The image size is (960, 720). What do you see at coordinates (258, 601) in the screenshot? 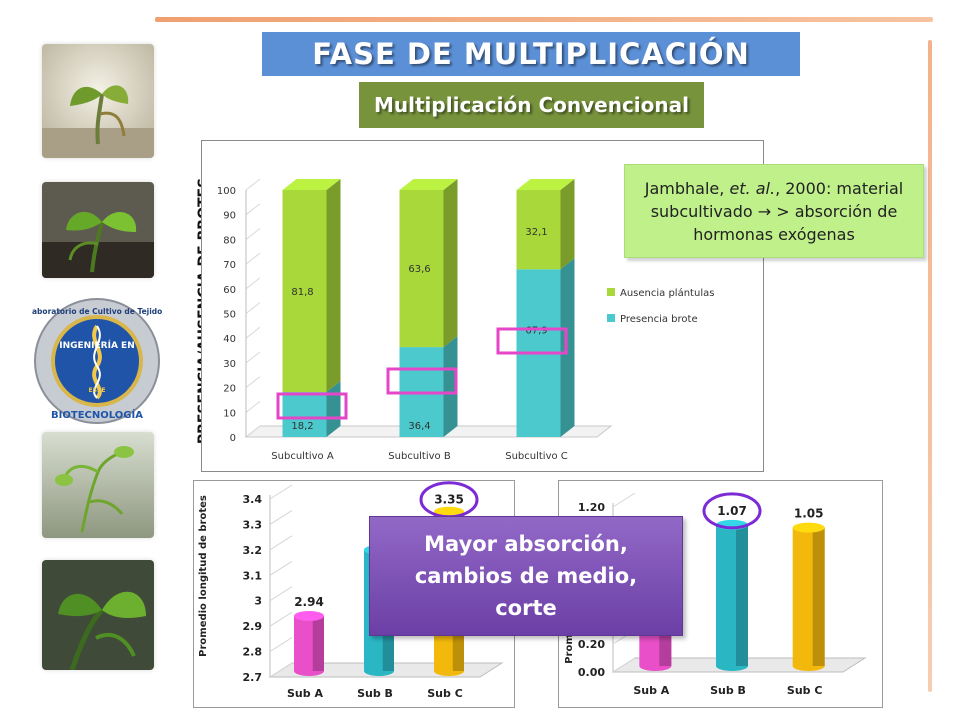
I see `y-tick-label: 3` at bounding box center [258, 601].